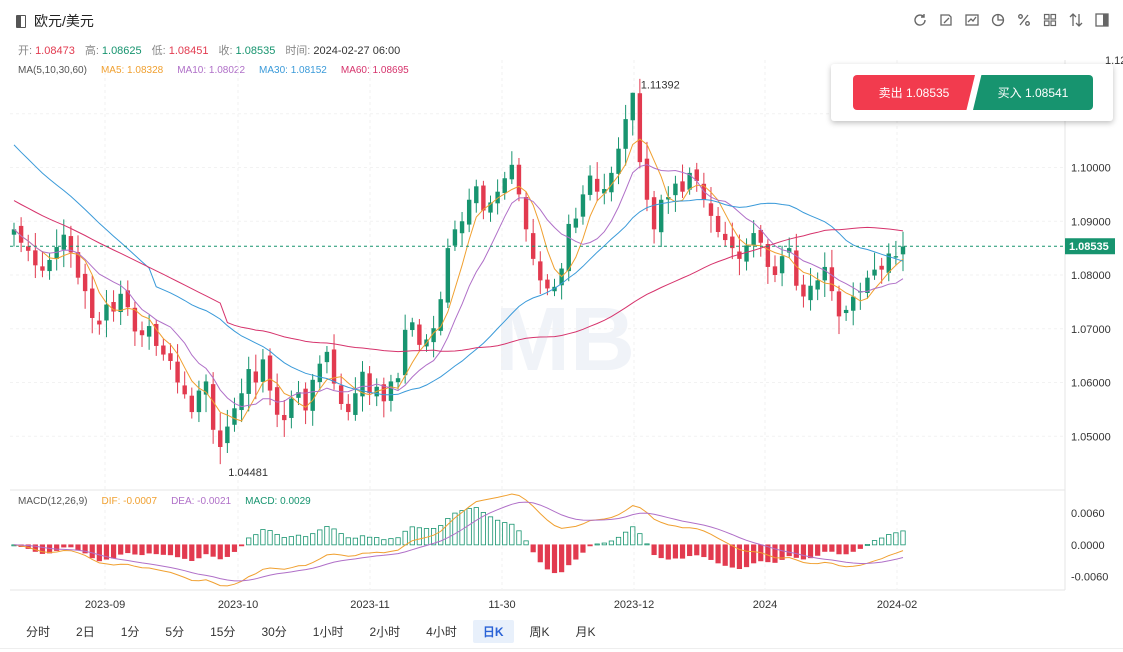 Image resolution: width=1123 pixels, height=652 pixels. What do you see at coordinates (1091, 384) in the screenshot?
I see `price-tick-label: 1.06000` at bounding box center [1091, 384].